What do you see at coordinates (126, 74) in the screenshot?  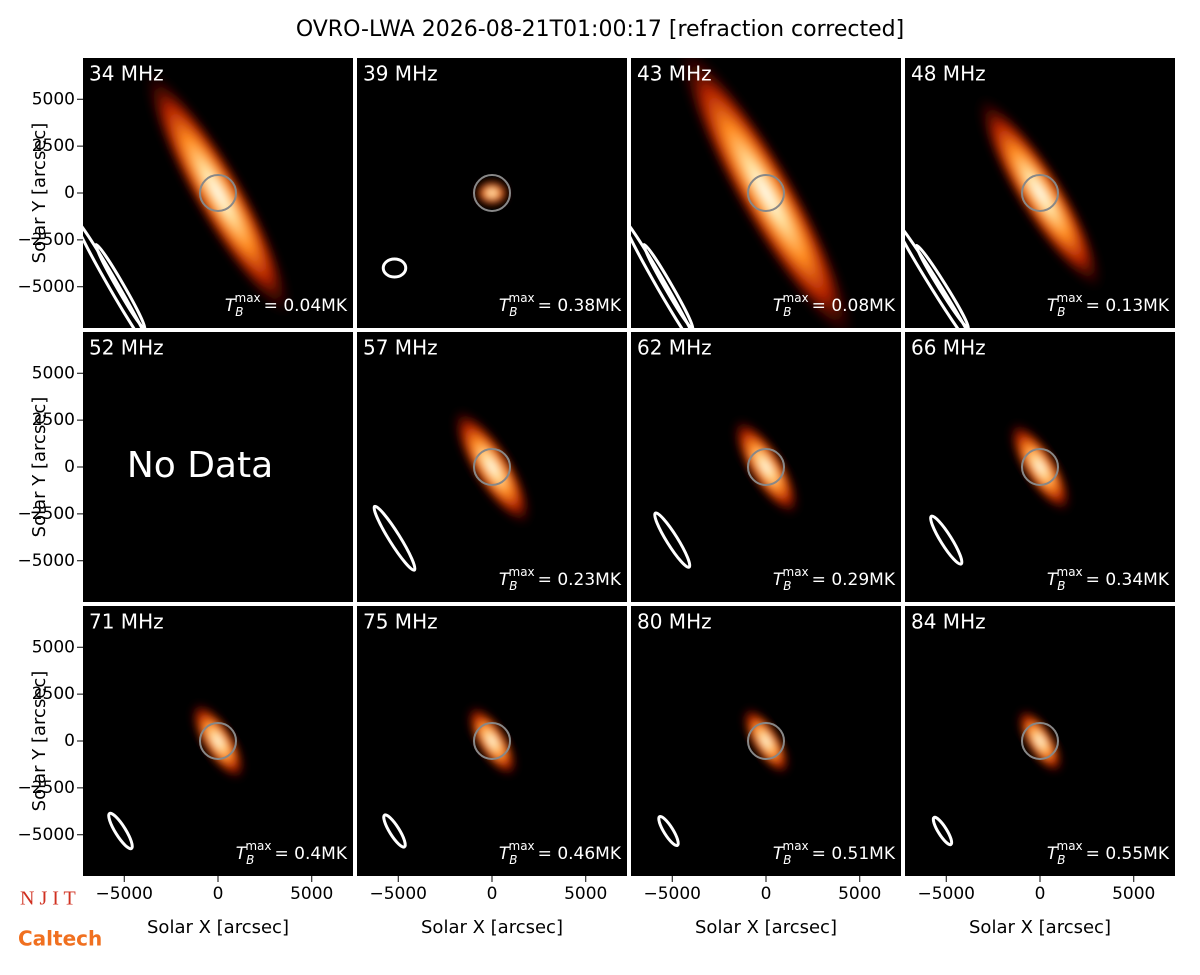 I see `panel-label: 34 MHz` at bounding box center [126, 74].